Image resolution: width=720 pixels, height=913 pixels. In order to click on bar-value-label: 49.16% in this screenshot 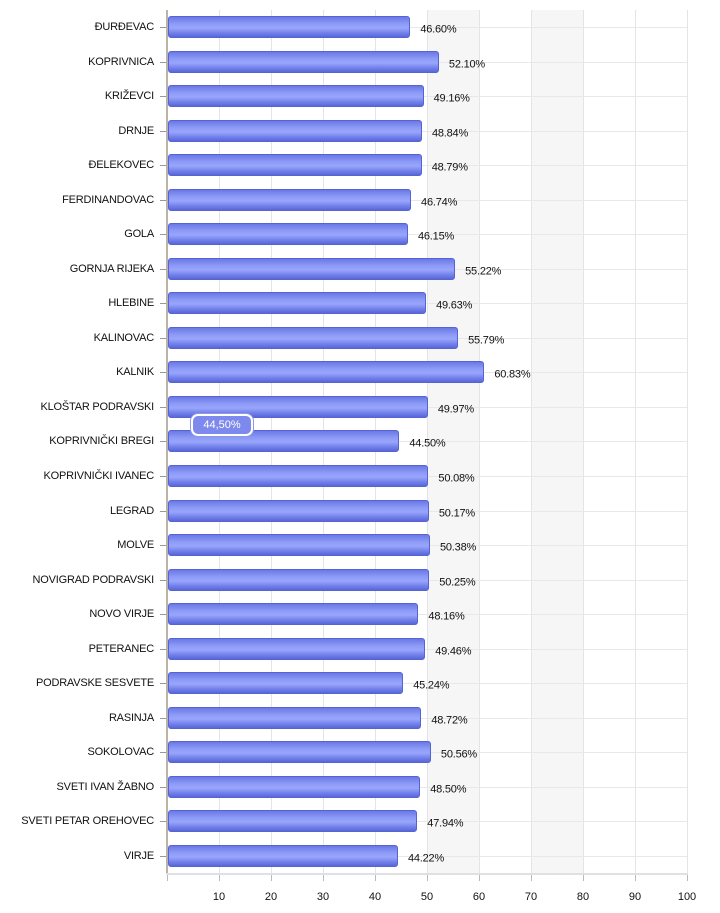, I will do `click(451, 98)`.